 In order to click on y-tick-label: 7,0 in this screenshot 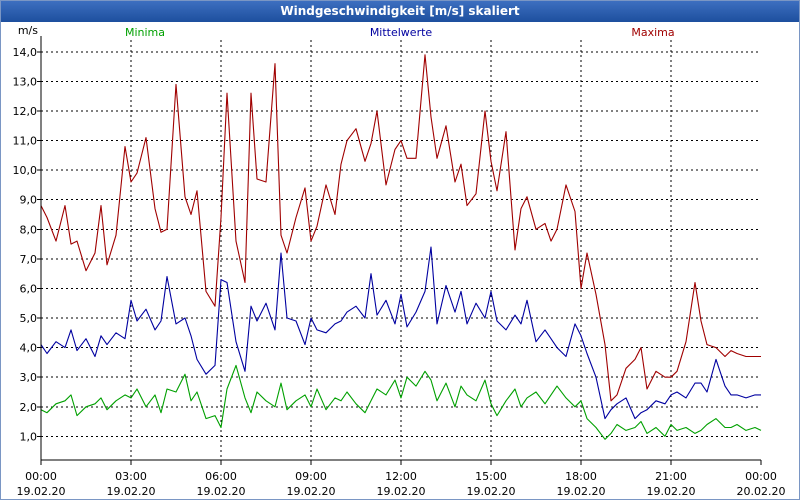, I will do `click(29, 259)`.